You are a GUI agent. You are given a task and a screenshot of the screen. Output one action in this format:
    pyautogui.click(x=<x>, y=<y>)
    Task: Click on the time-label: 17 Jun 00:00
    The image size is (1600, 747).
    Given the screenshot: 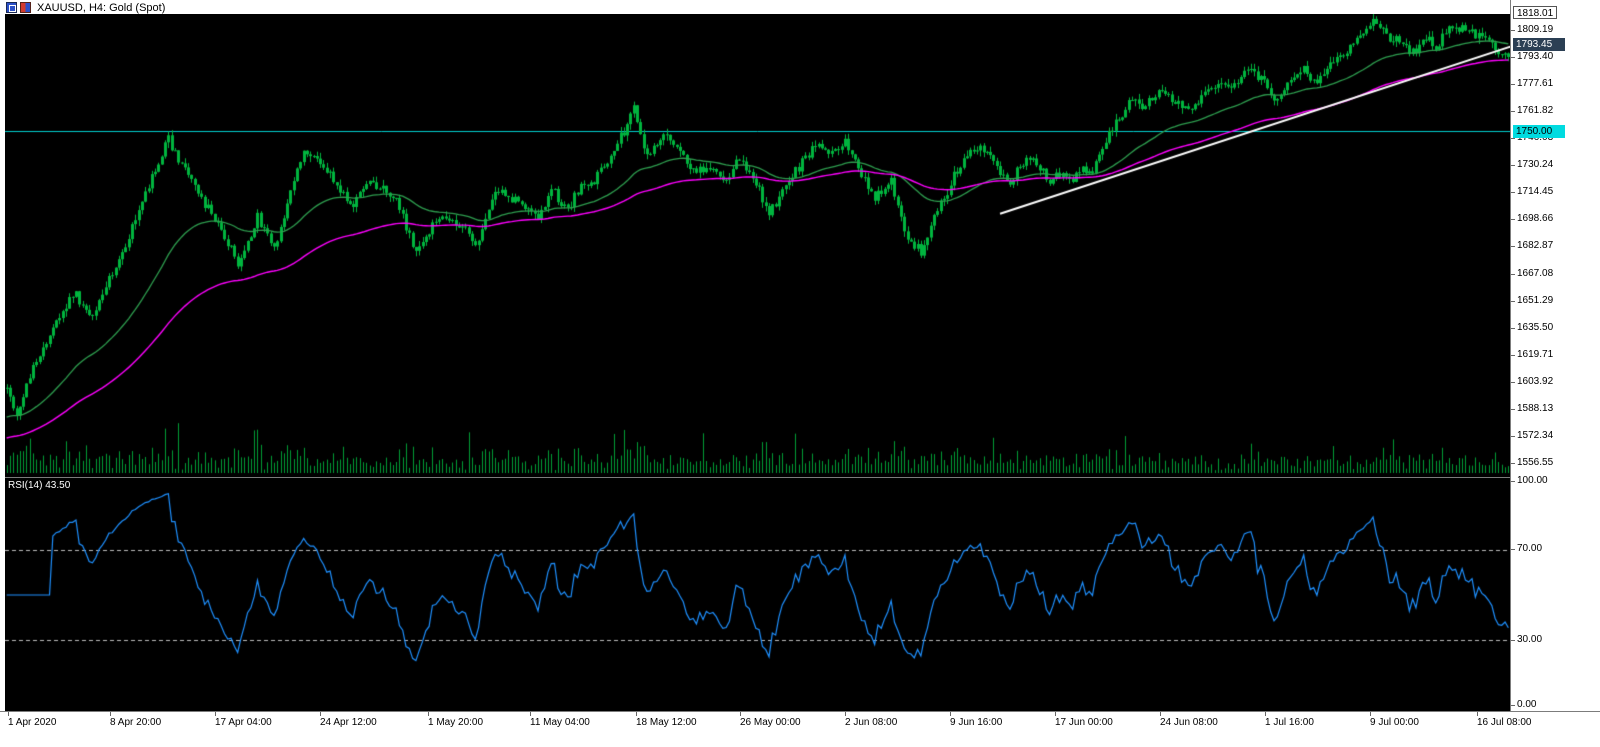 What is the action you would take?
    pyautogui.click(x=1084, y=720)
    